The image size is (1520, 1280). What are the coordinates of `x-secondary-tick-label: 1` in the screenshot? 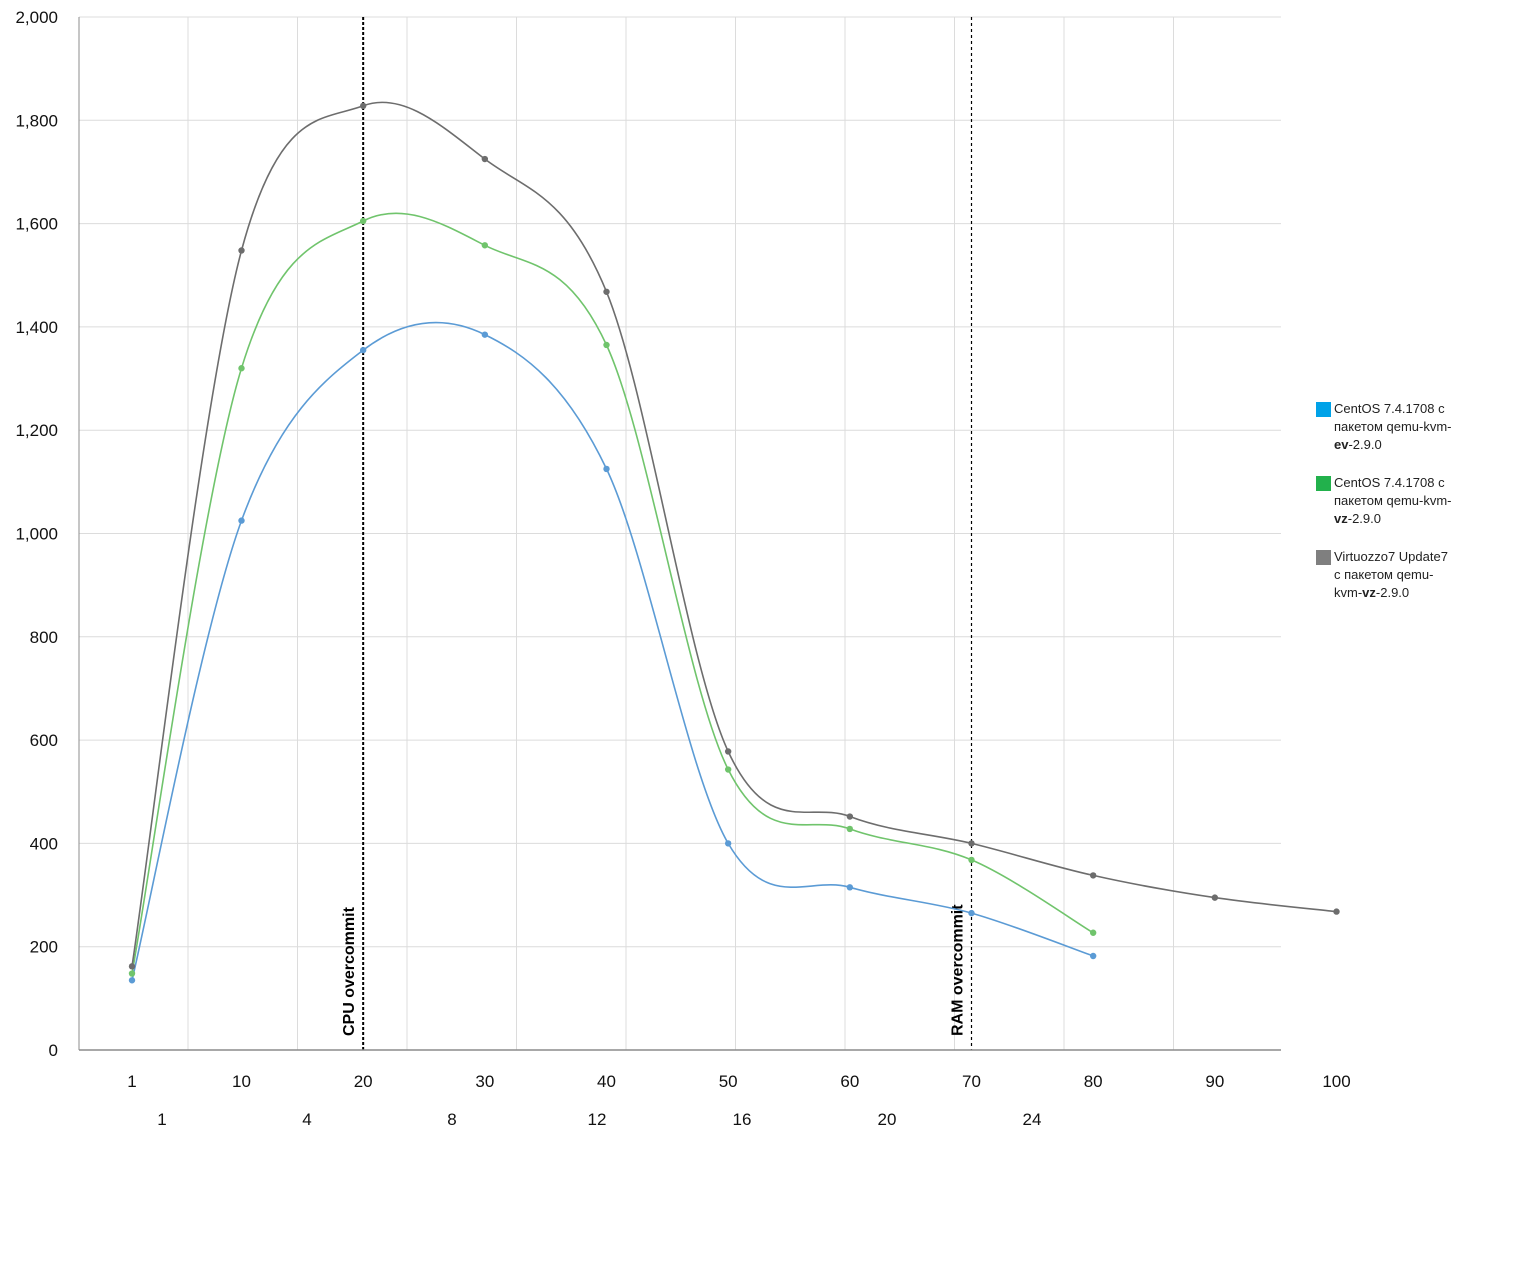 It's located at (161, 1119).